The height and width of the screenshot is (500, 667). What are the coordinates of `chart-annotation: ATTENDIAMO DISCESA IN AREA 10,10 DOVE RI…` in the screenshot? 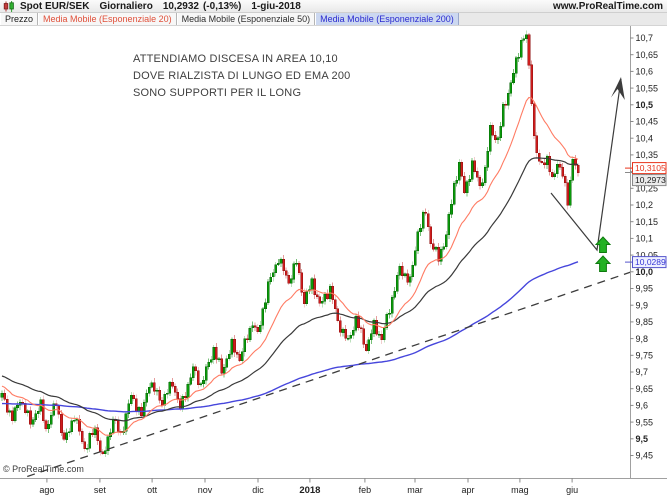 It's located at (242, 76).